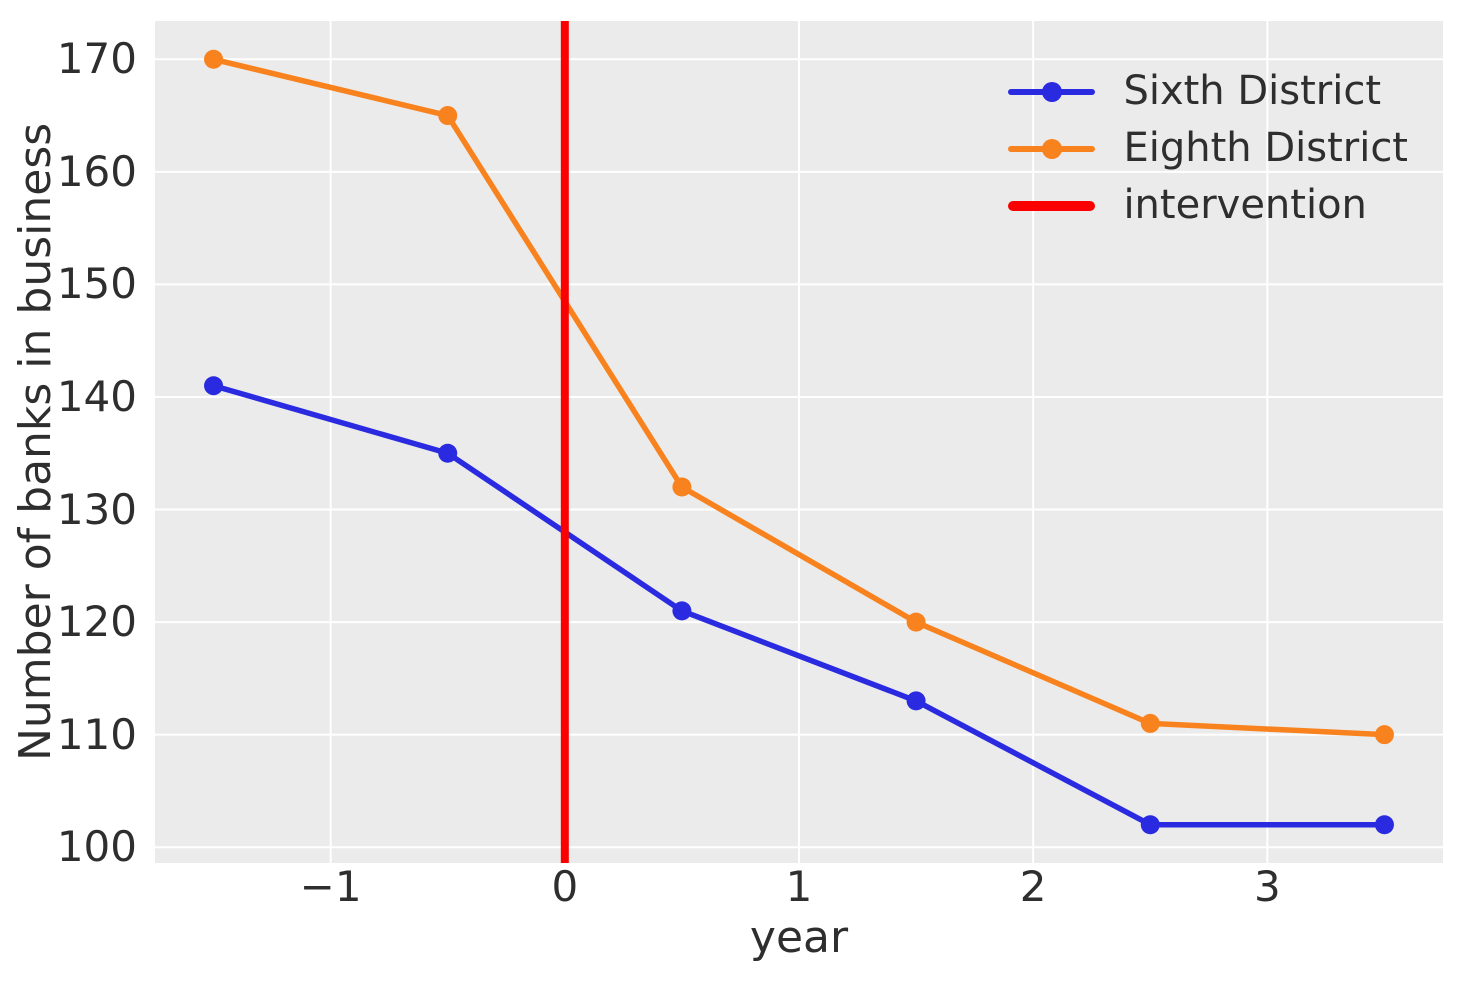 The image size is (1463, 983). Describe the element at coordinates (1267, 886) in the screenshot. I see `x-tick-label: 3` at that location.